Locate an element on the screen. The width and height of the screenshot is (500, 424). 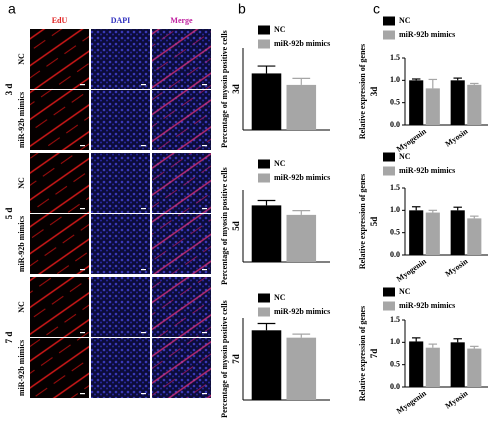
group-label: 3 d is located at coordinates (9, 90).